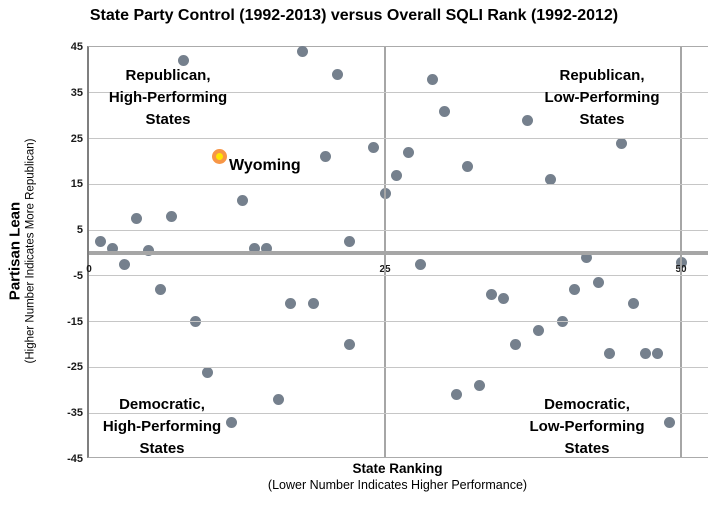 The image size is (708, 514). I want to click on y-tick-label: -15, so click(75, 321).